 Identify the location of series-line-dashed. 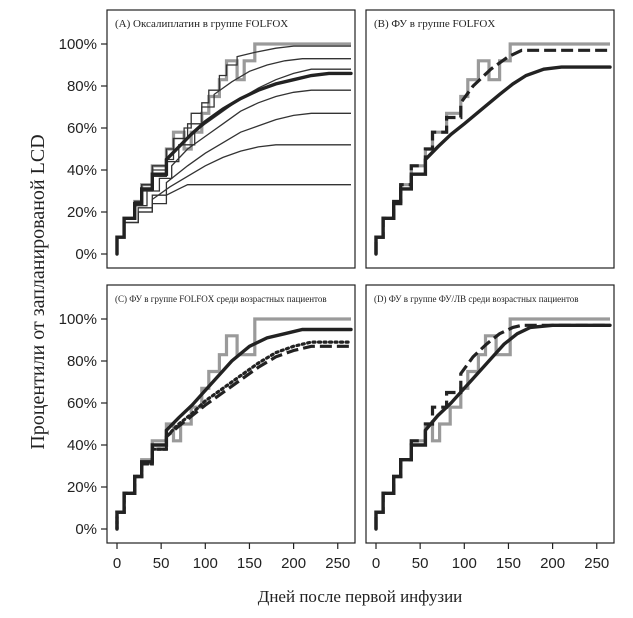
(233, 436).